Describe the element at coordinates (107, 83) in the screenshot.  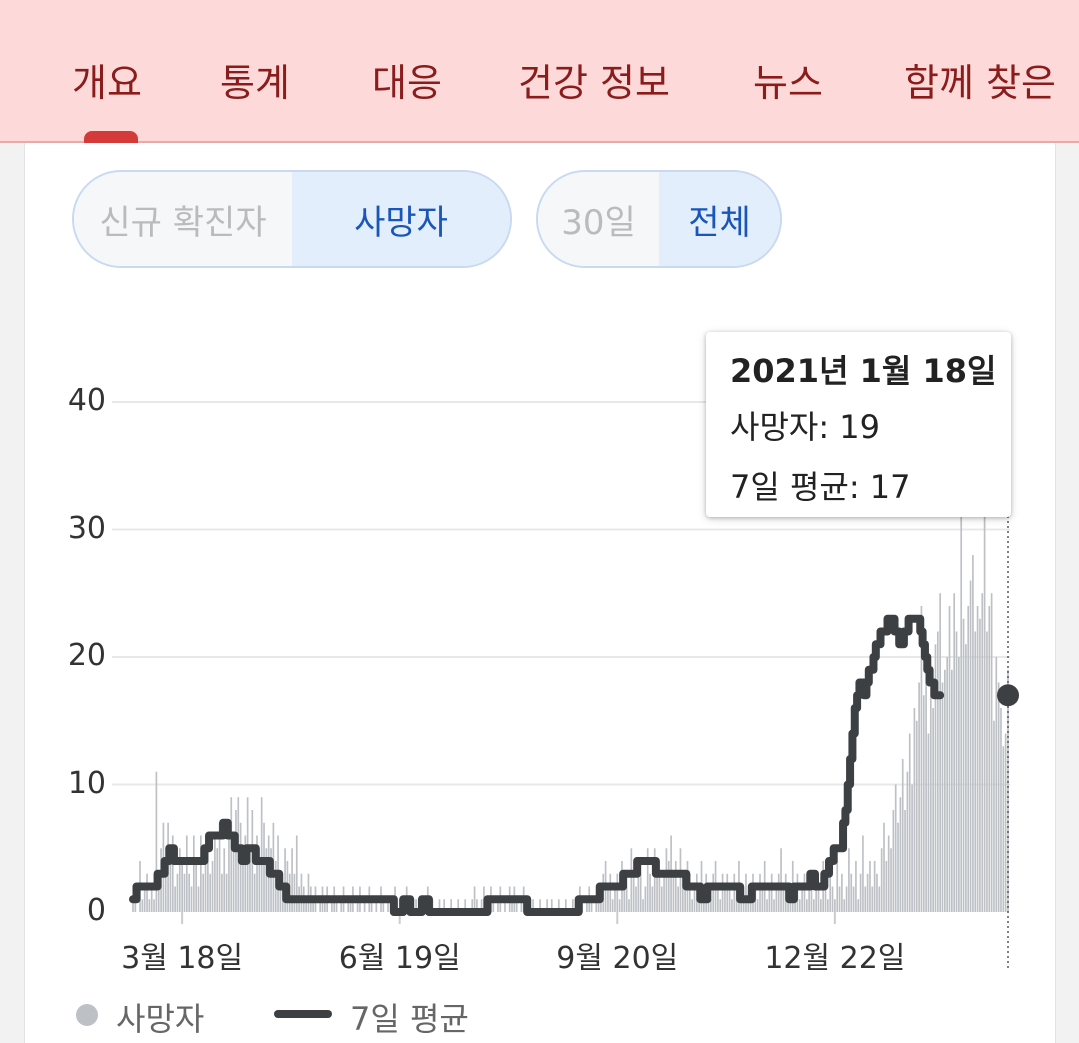
I see `tab-1: 개요` at that location.